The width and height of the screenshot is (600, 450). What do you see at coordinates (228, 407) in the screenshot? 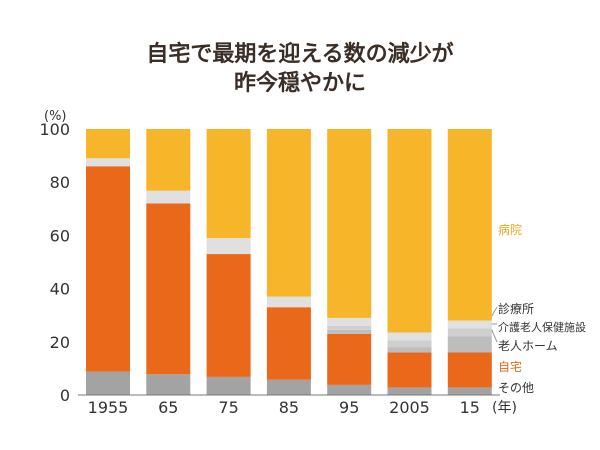
I see `x-tick-label: 75` at bounding box center [228, 407].